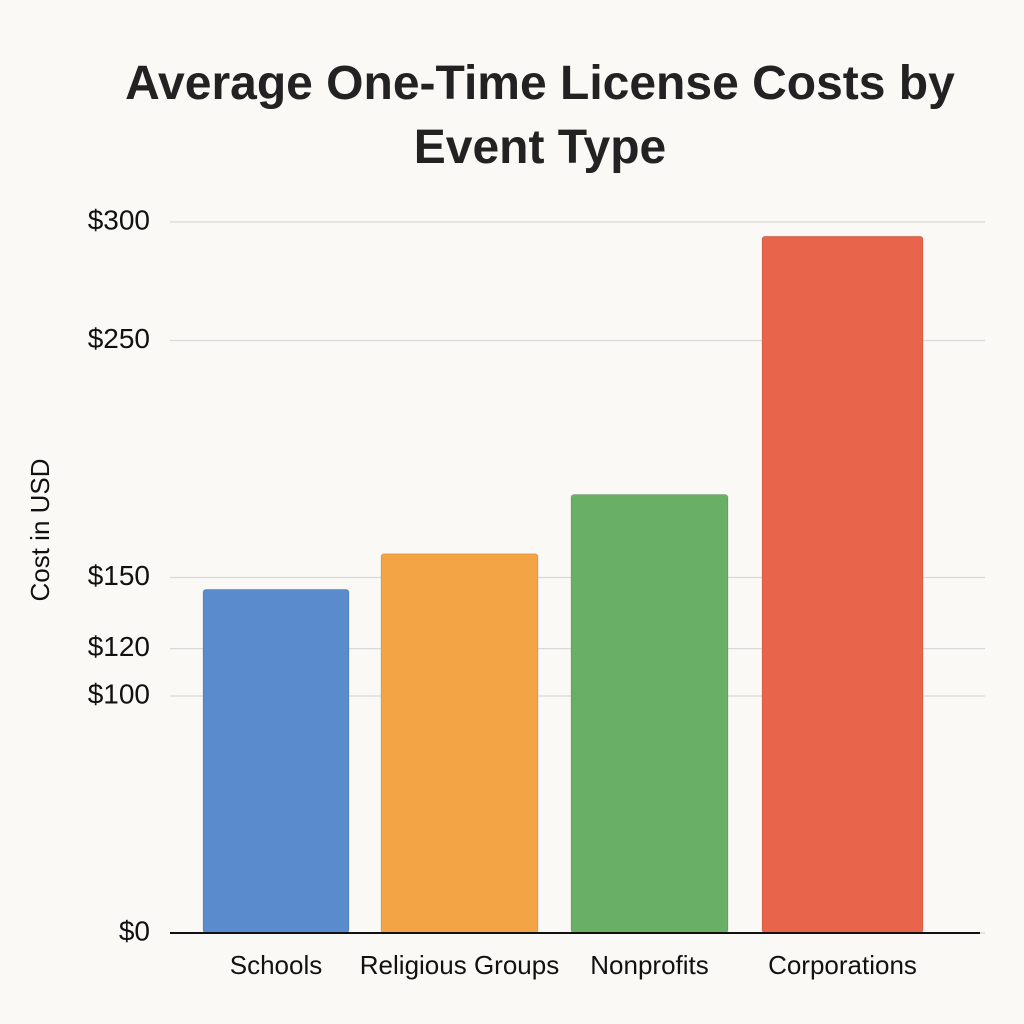 The width and height of the screenshot is (1024, 1024). I want to click on x-tick-label: Corporations, so click(842, 965).